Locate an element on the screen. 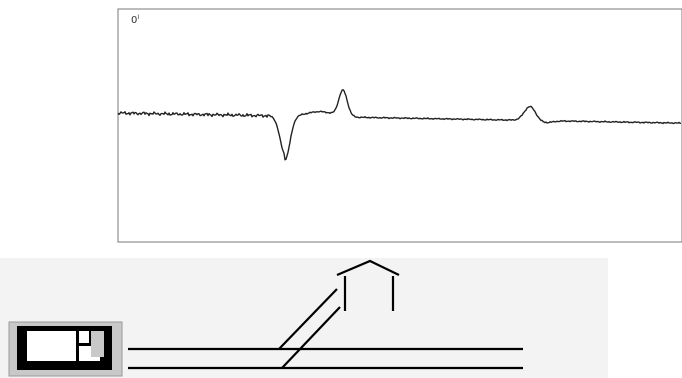  plot-corner-superscript: I is located at coordinates (138, 17).